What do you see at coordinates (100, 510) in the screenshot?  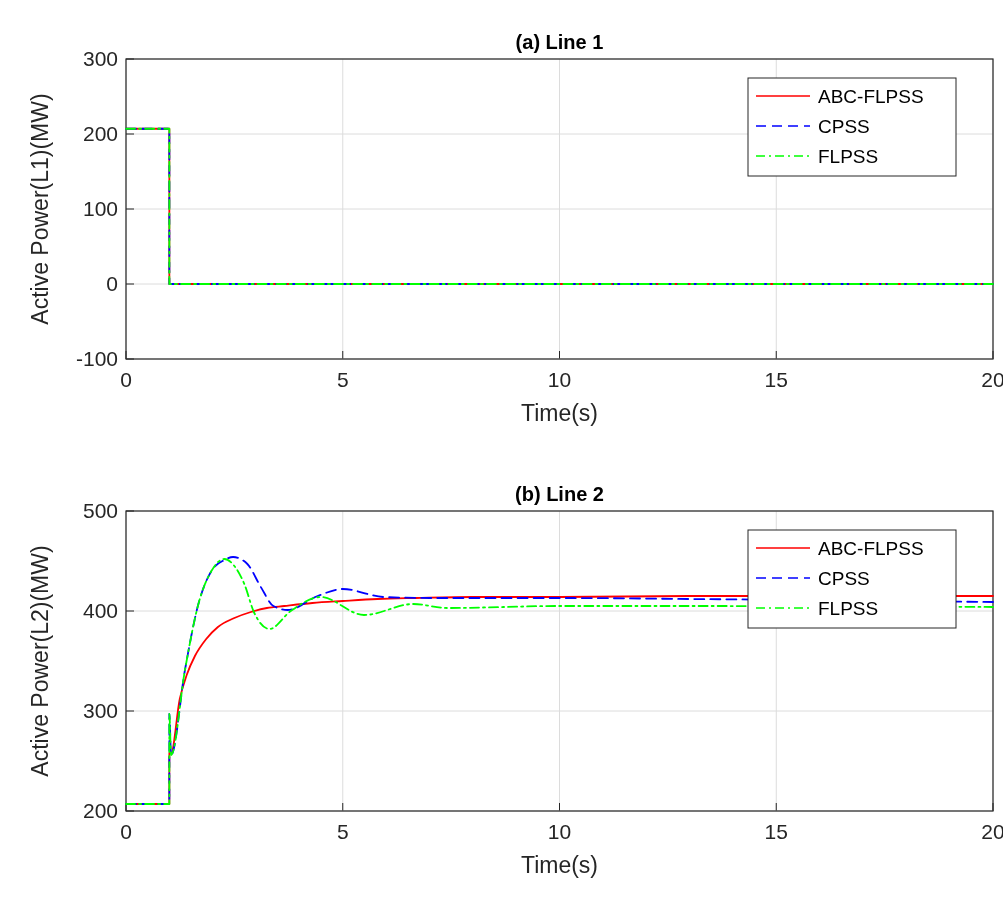 I see `y-tick-label: 500` at bounding box center [100, 510].